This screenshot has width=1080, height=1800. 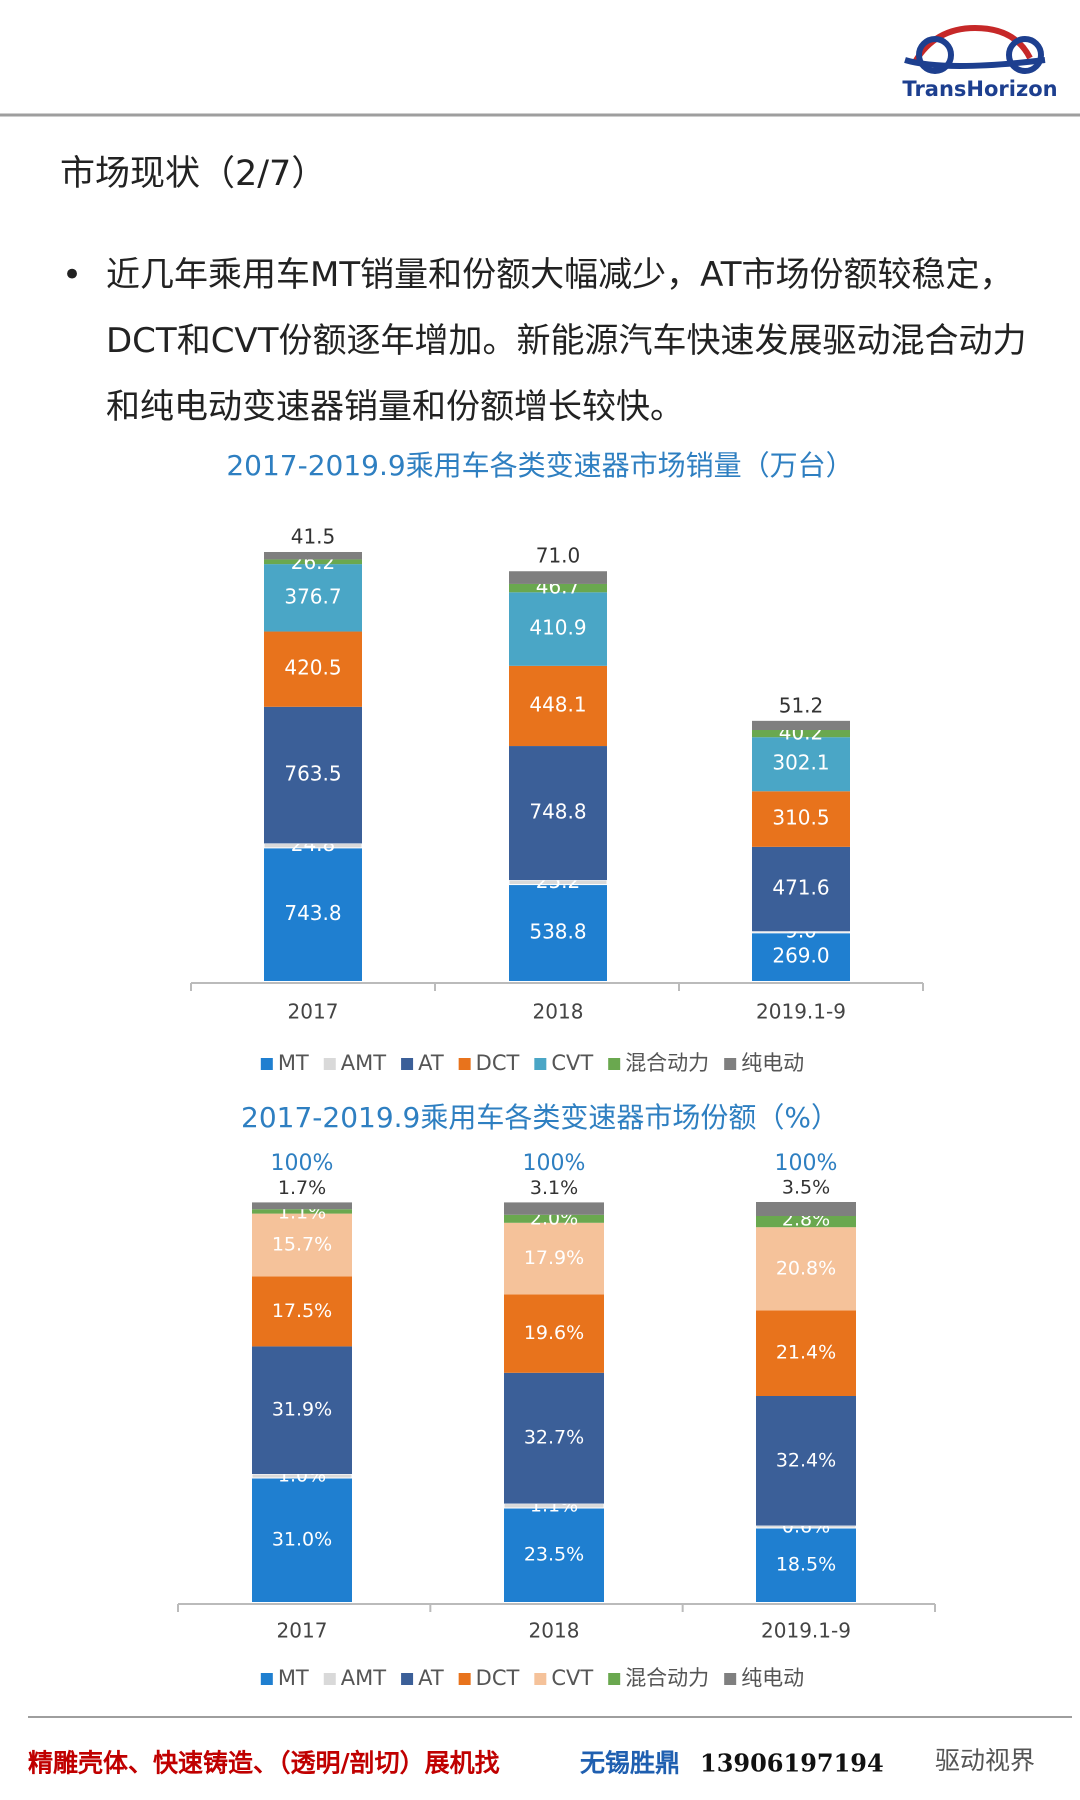 I want to click on data-label: 302.1, so click(x=800, y=763).